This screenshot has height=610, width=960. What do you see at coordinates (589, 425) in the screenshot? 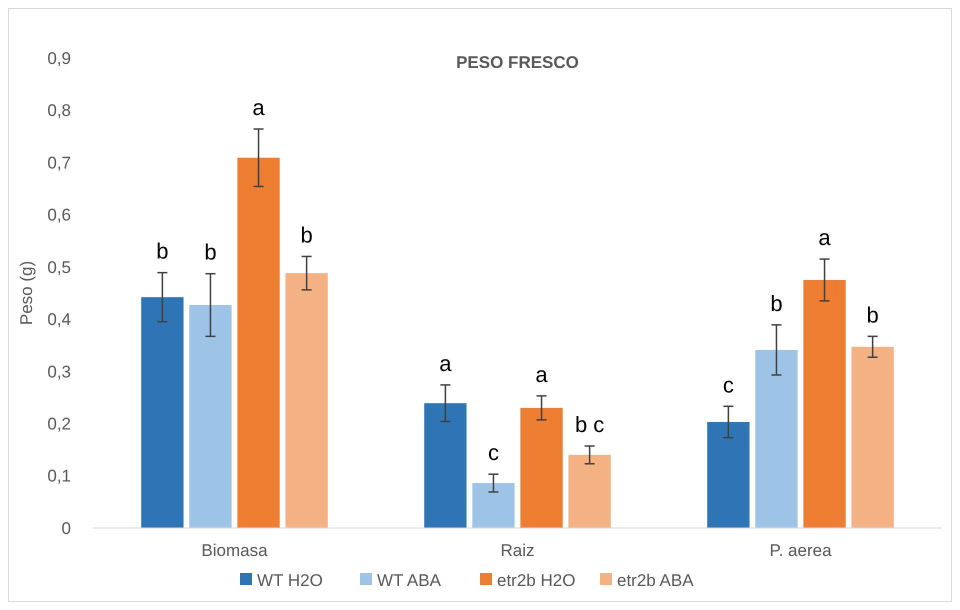
I see `data-label: b c` at bounding box center [589, 425].